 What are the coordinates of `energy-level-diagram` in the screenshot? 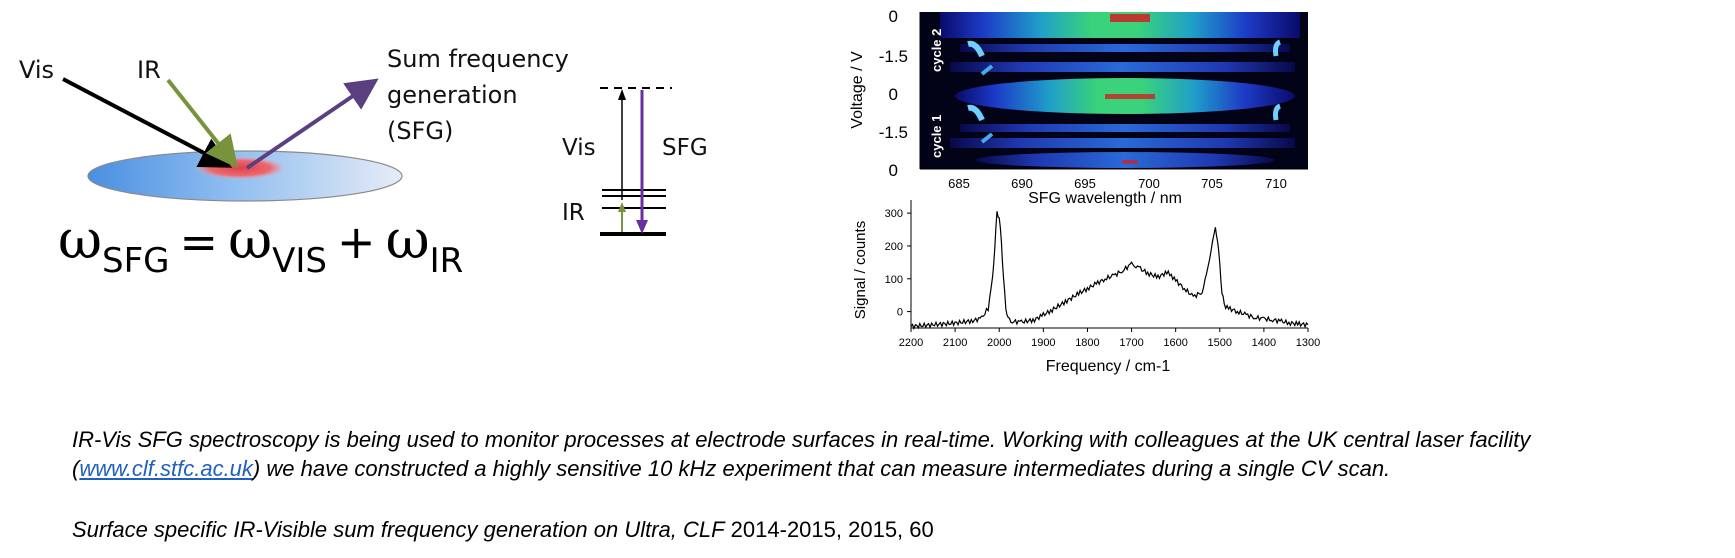 It's located at (640, 160).